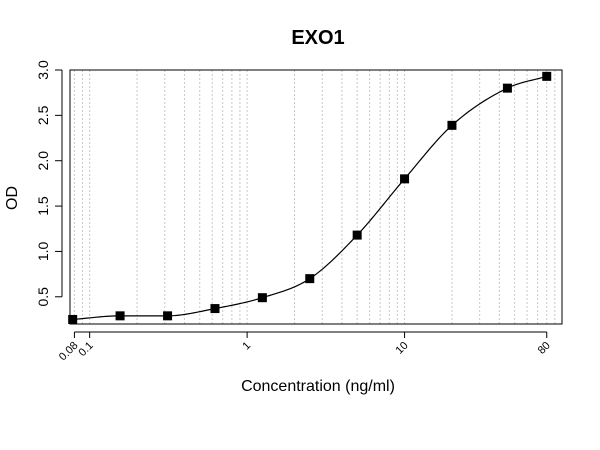  What do you see at coordinates (43, 115) in the screenshot?
I see `y-tick-label: 2.5` at bounding box center [43, 115].